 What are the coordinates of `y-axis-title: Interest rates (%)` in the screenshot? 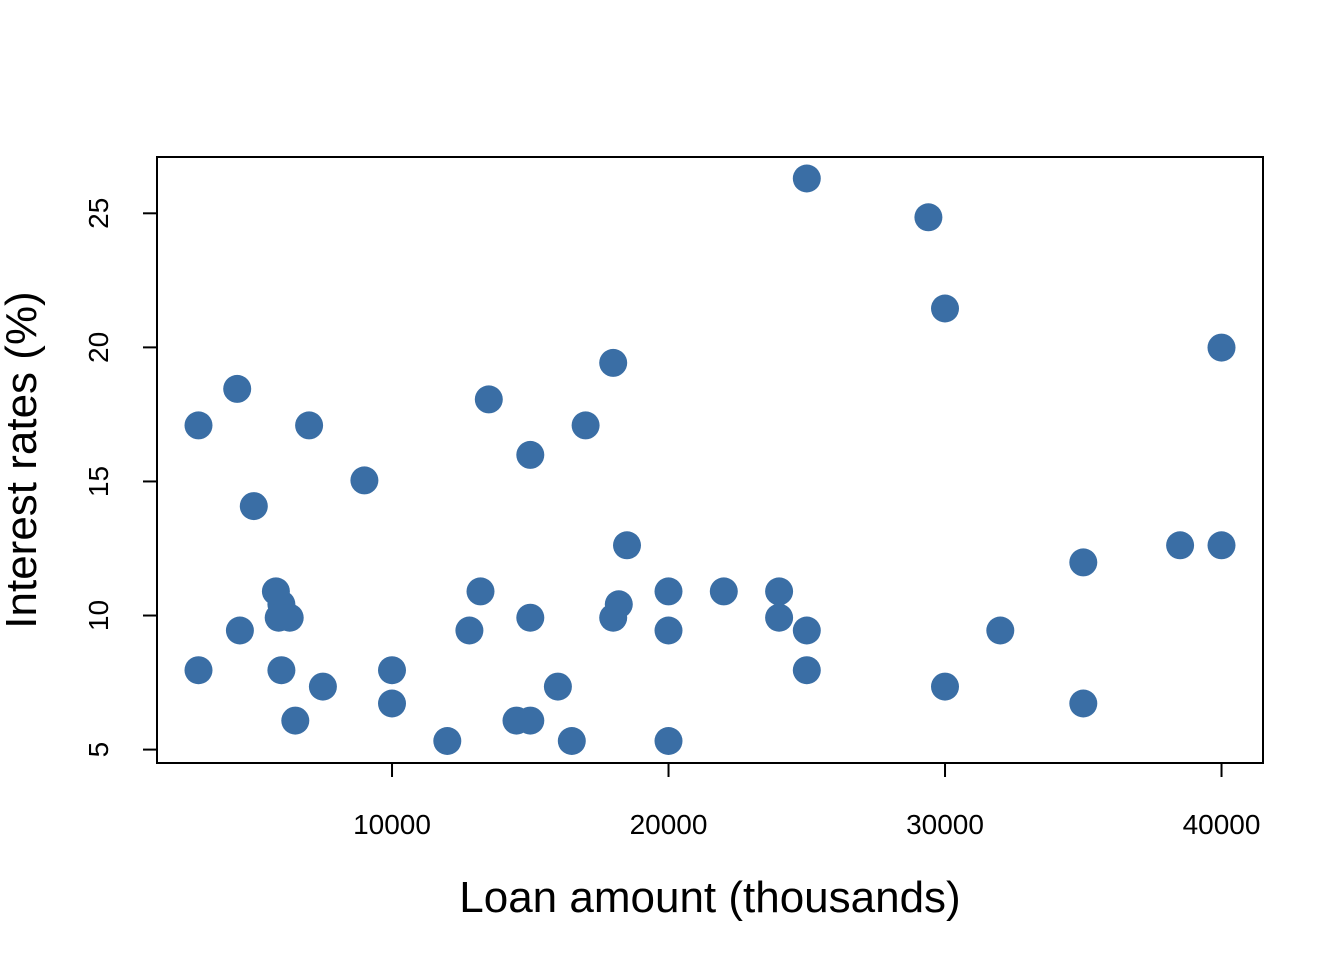 It's located at (23, 459).